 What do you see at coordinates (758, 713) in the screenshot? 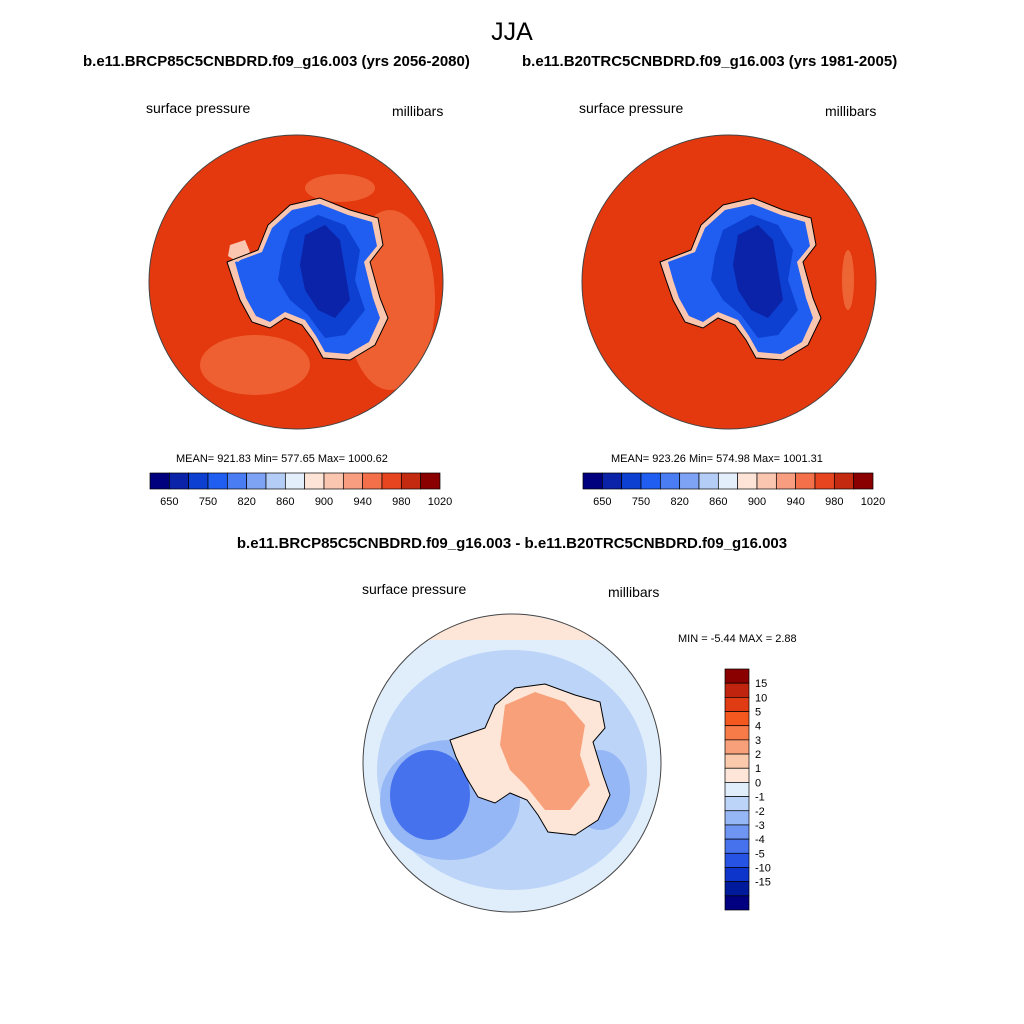
I see `colorbar-tick-label: 5` at bounding box center [758, 713].